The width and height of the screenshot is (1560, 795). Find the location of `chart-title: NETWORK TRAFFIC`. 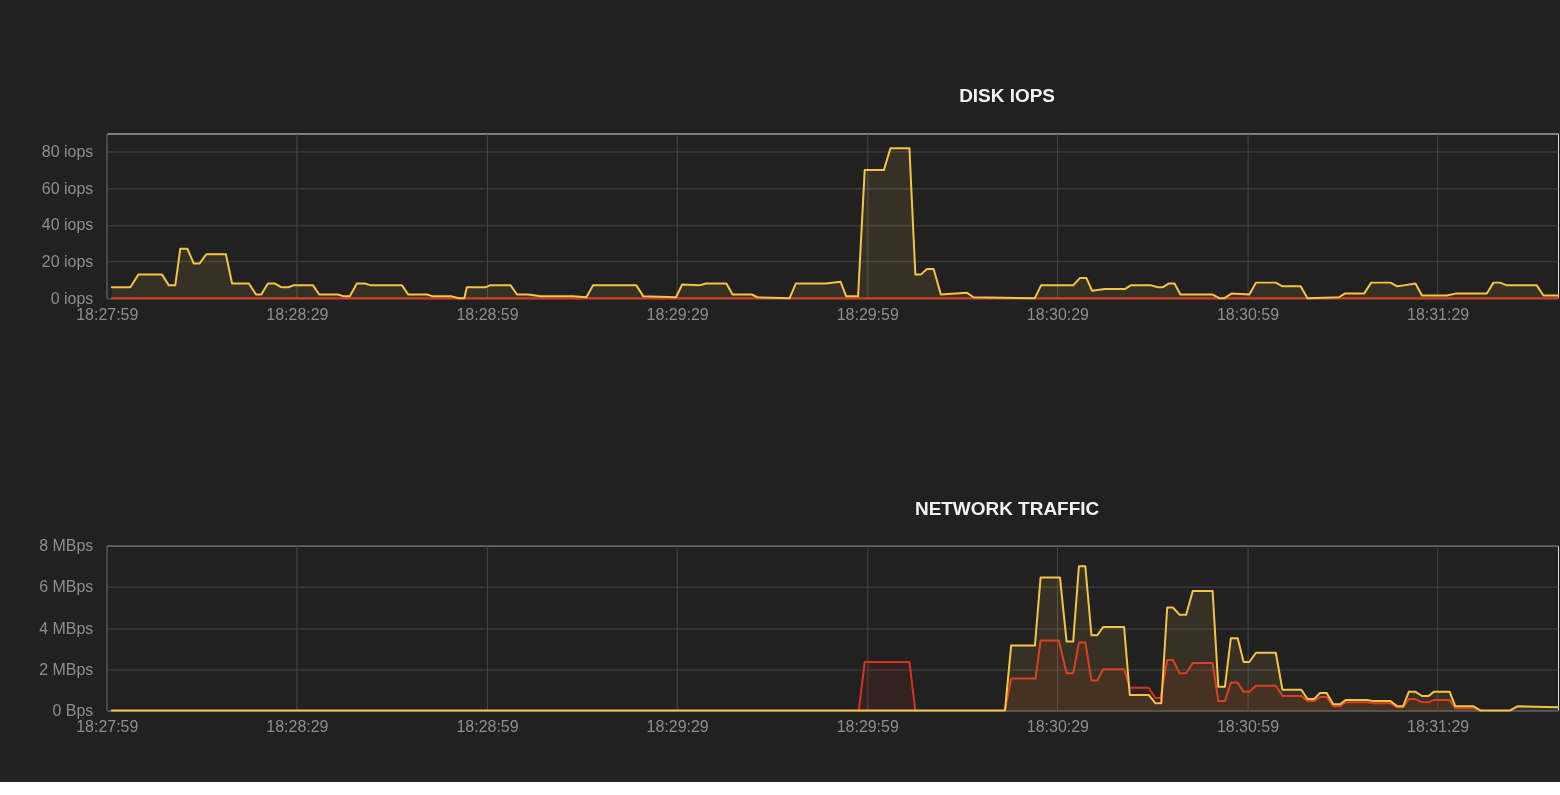

chart-title: NETWORK TRAFFIC is located at coordinates (1007, 508).